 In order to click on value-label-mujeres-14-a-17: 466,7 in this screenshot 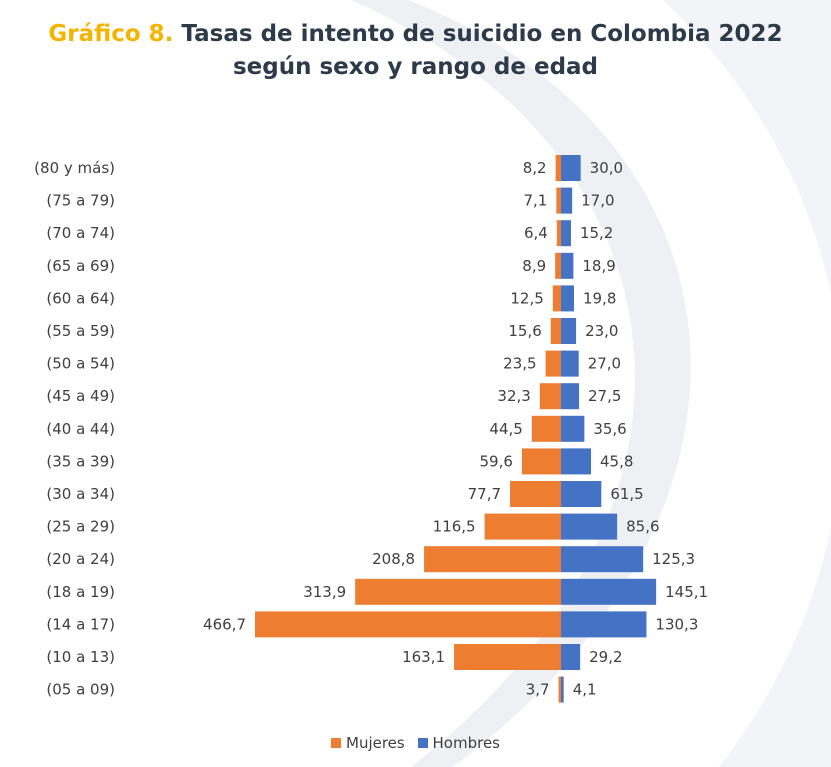, I will do `click(224, 624)`.